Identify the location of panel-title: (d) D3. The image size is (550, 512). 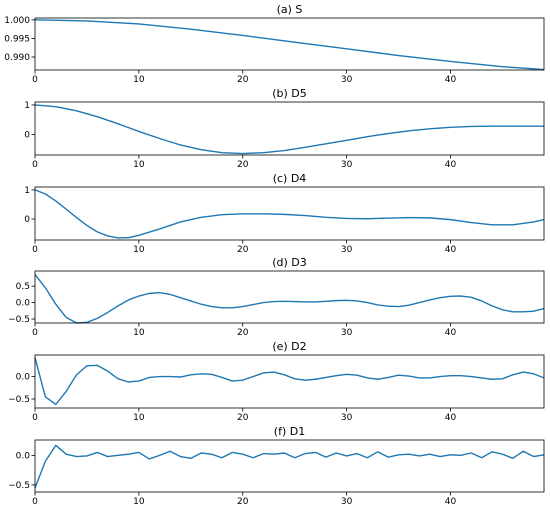
(289, 262).